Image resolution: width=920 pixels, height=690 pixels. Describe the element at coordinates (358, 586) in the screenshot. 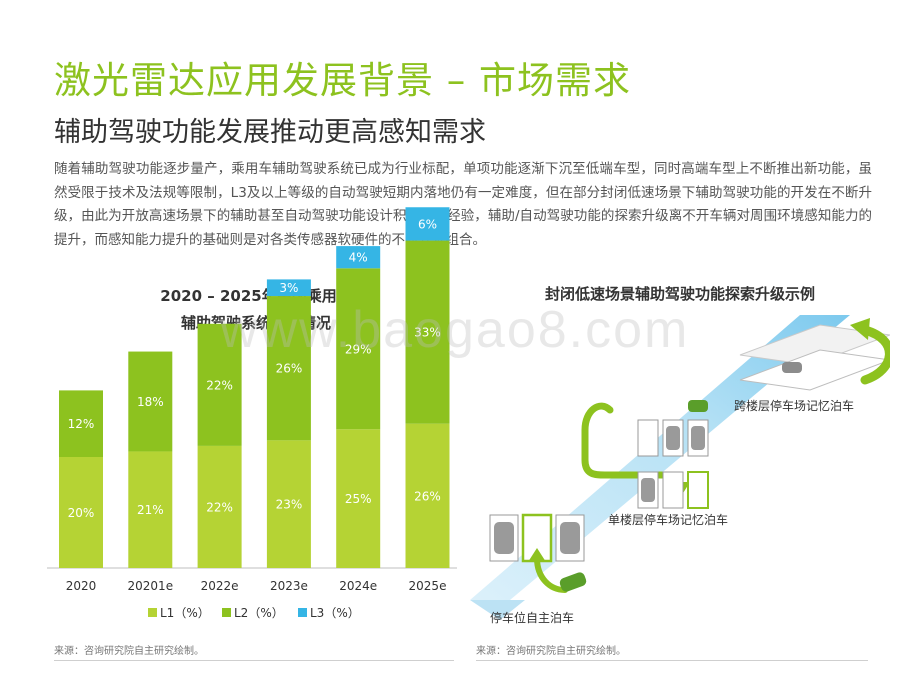

I see `x-tick-label: 2024e` at that location.